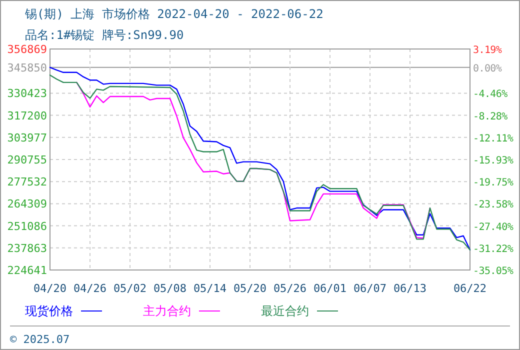 Image resolution: width=520 pixels, height=350 pixels. Describe the element at coordinates (27, 115) in the screenshot. I see `y-tick-label: 317200` at that location.